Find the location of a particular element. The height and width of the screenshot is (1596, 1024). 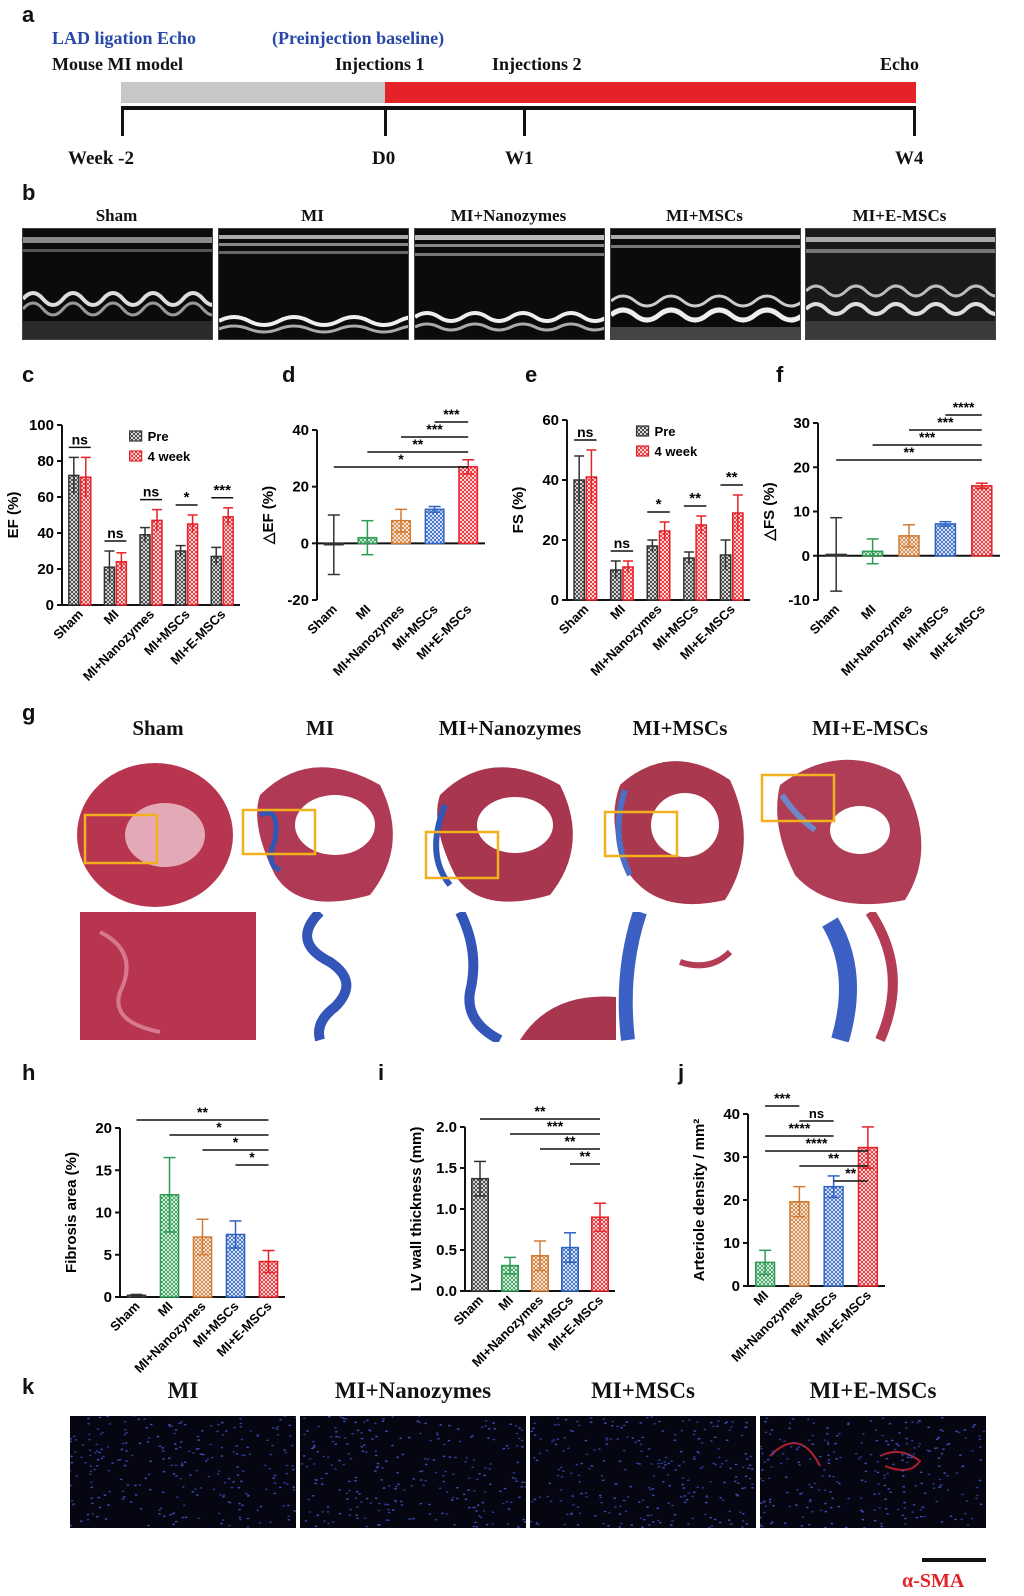

timeline-label-injection-1: Injections 1 is located at coordinates (380, 64).